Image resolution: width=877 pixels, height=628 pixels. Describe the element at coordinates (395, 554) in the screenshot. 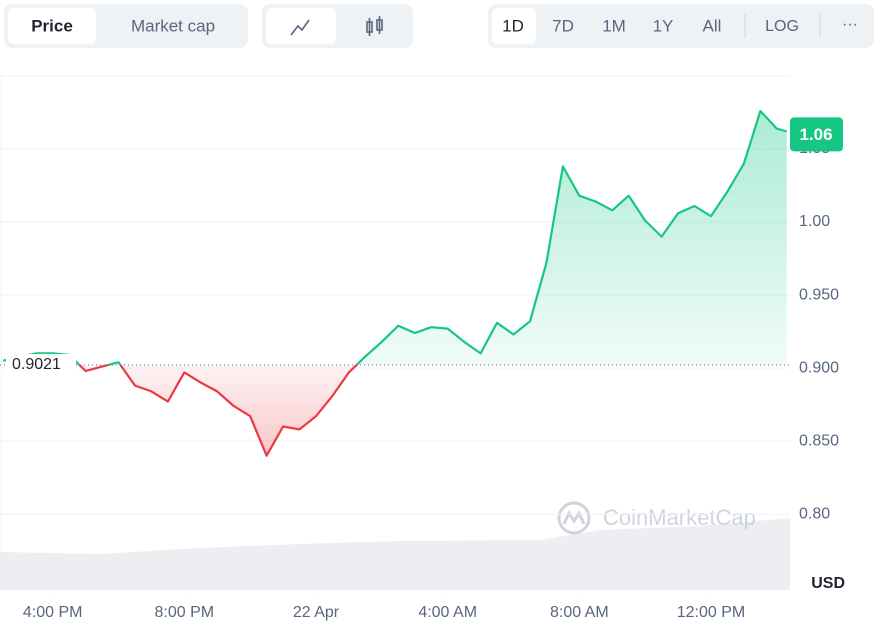

I see `volume-area` at that location.